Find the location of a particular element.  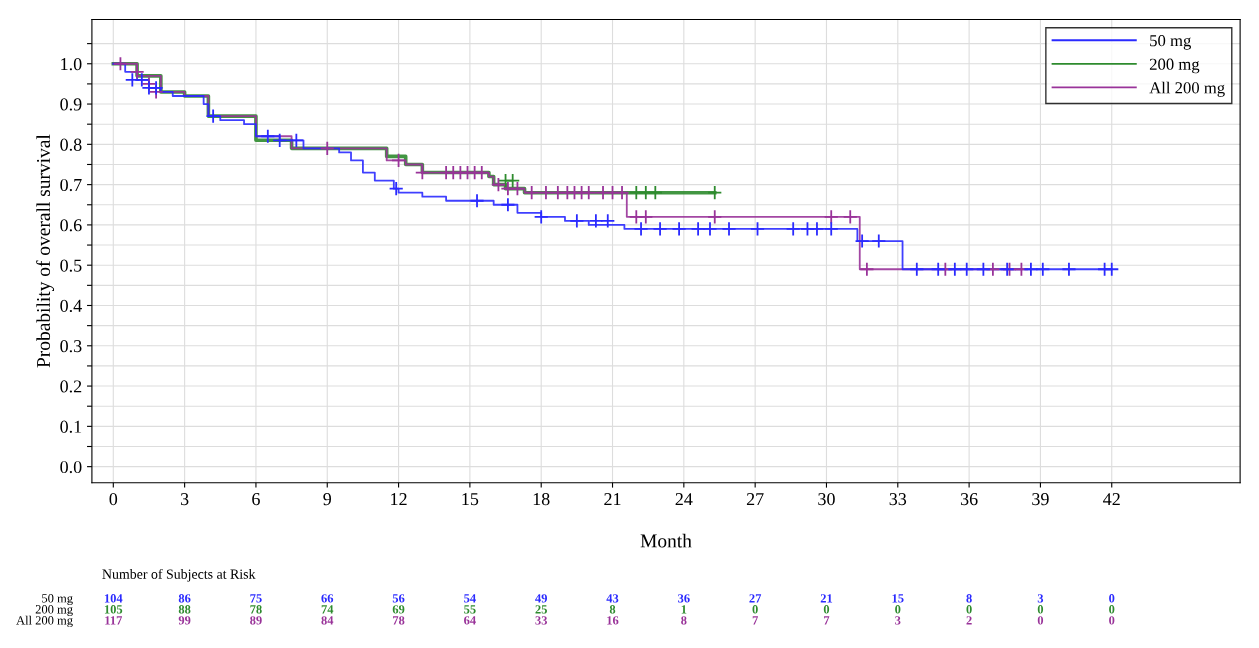

x-tick-label: 12 is located at coordinates (399, 499).